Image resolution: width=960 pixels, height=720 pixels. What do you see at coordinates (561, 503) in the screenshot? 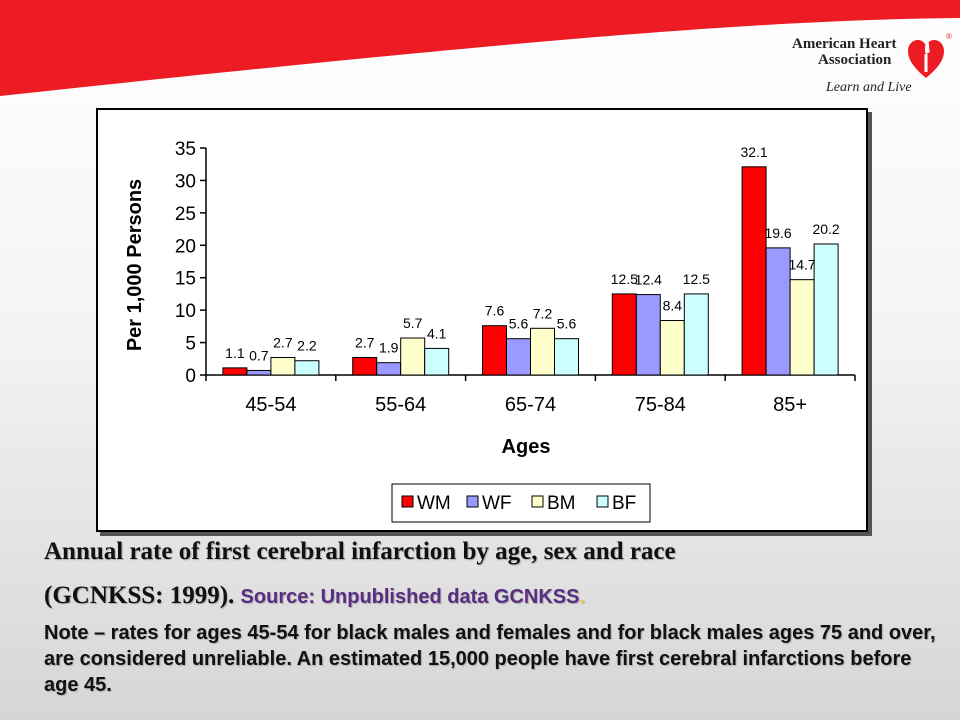
I see `legend-label-bm: BM` at bounding box center [561, 503].